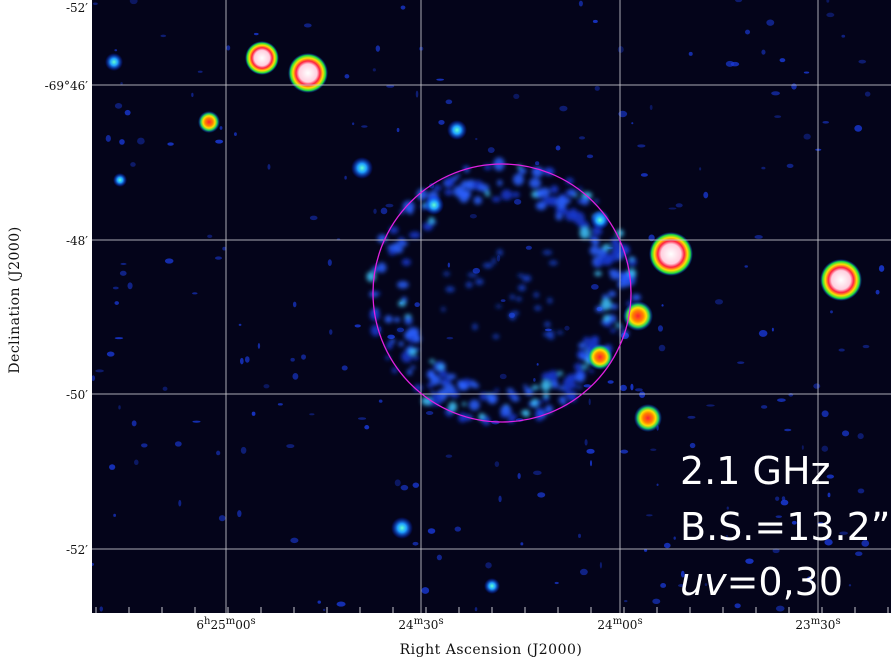 The height and width of the screenshot is (663, 891). What do you see at coordinates (491, 650) in the screenshot?
I see `x-axis-title: Right Ascension (J2000)` at bounding box center [491, 650].